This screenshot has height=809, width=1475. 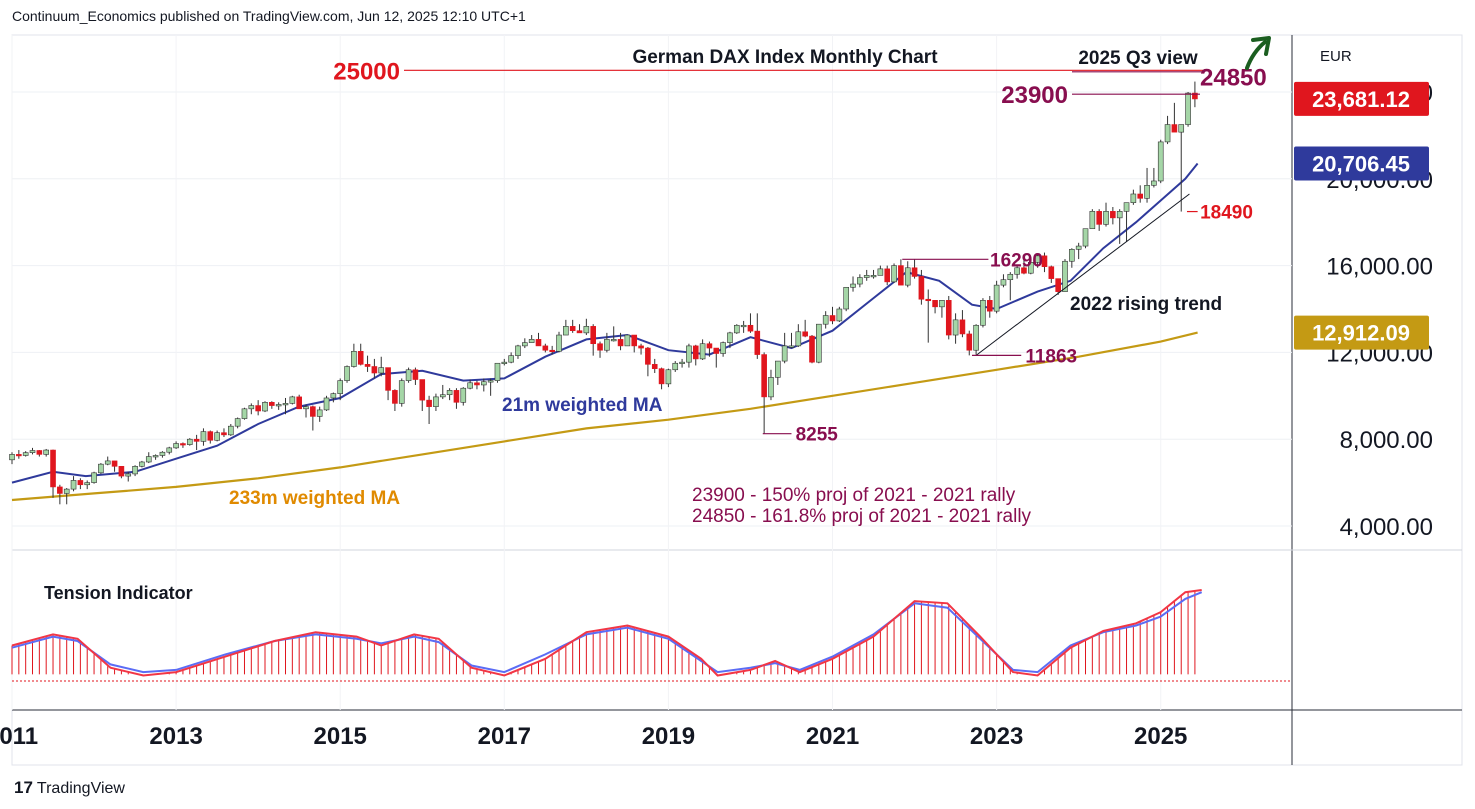 What do you see at coordinates (23, 787) in the screenshot?
I see `tradingview-logo-icon: 17` at bounding box center [23, 787].